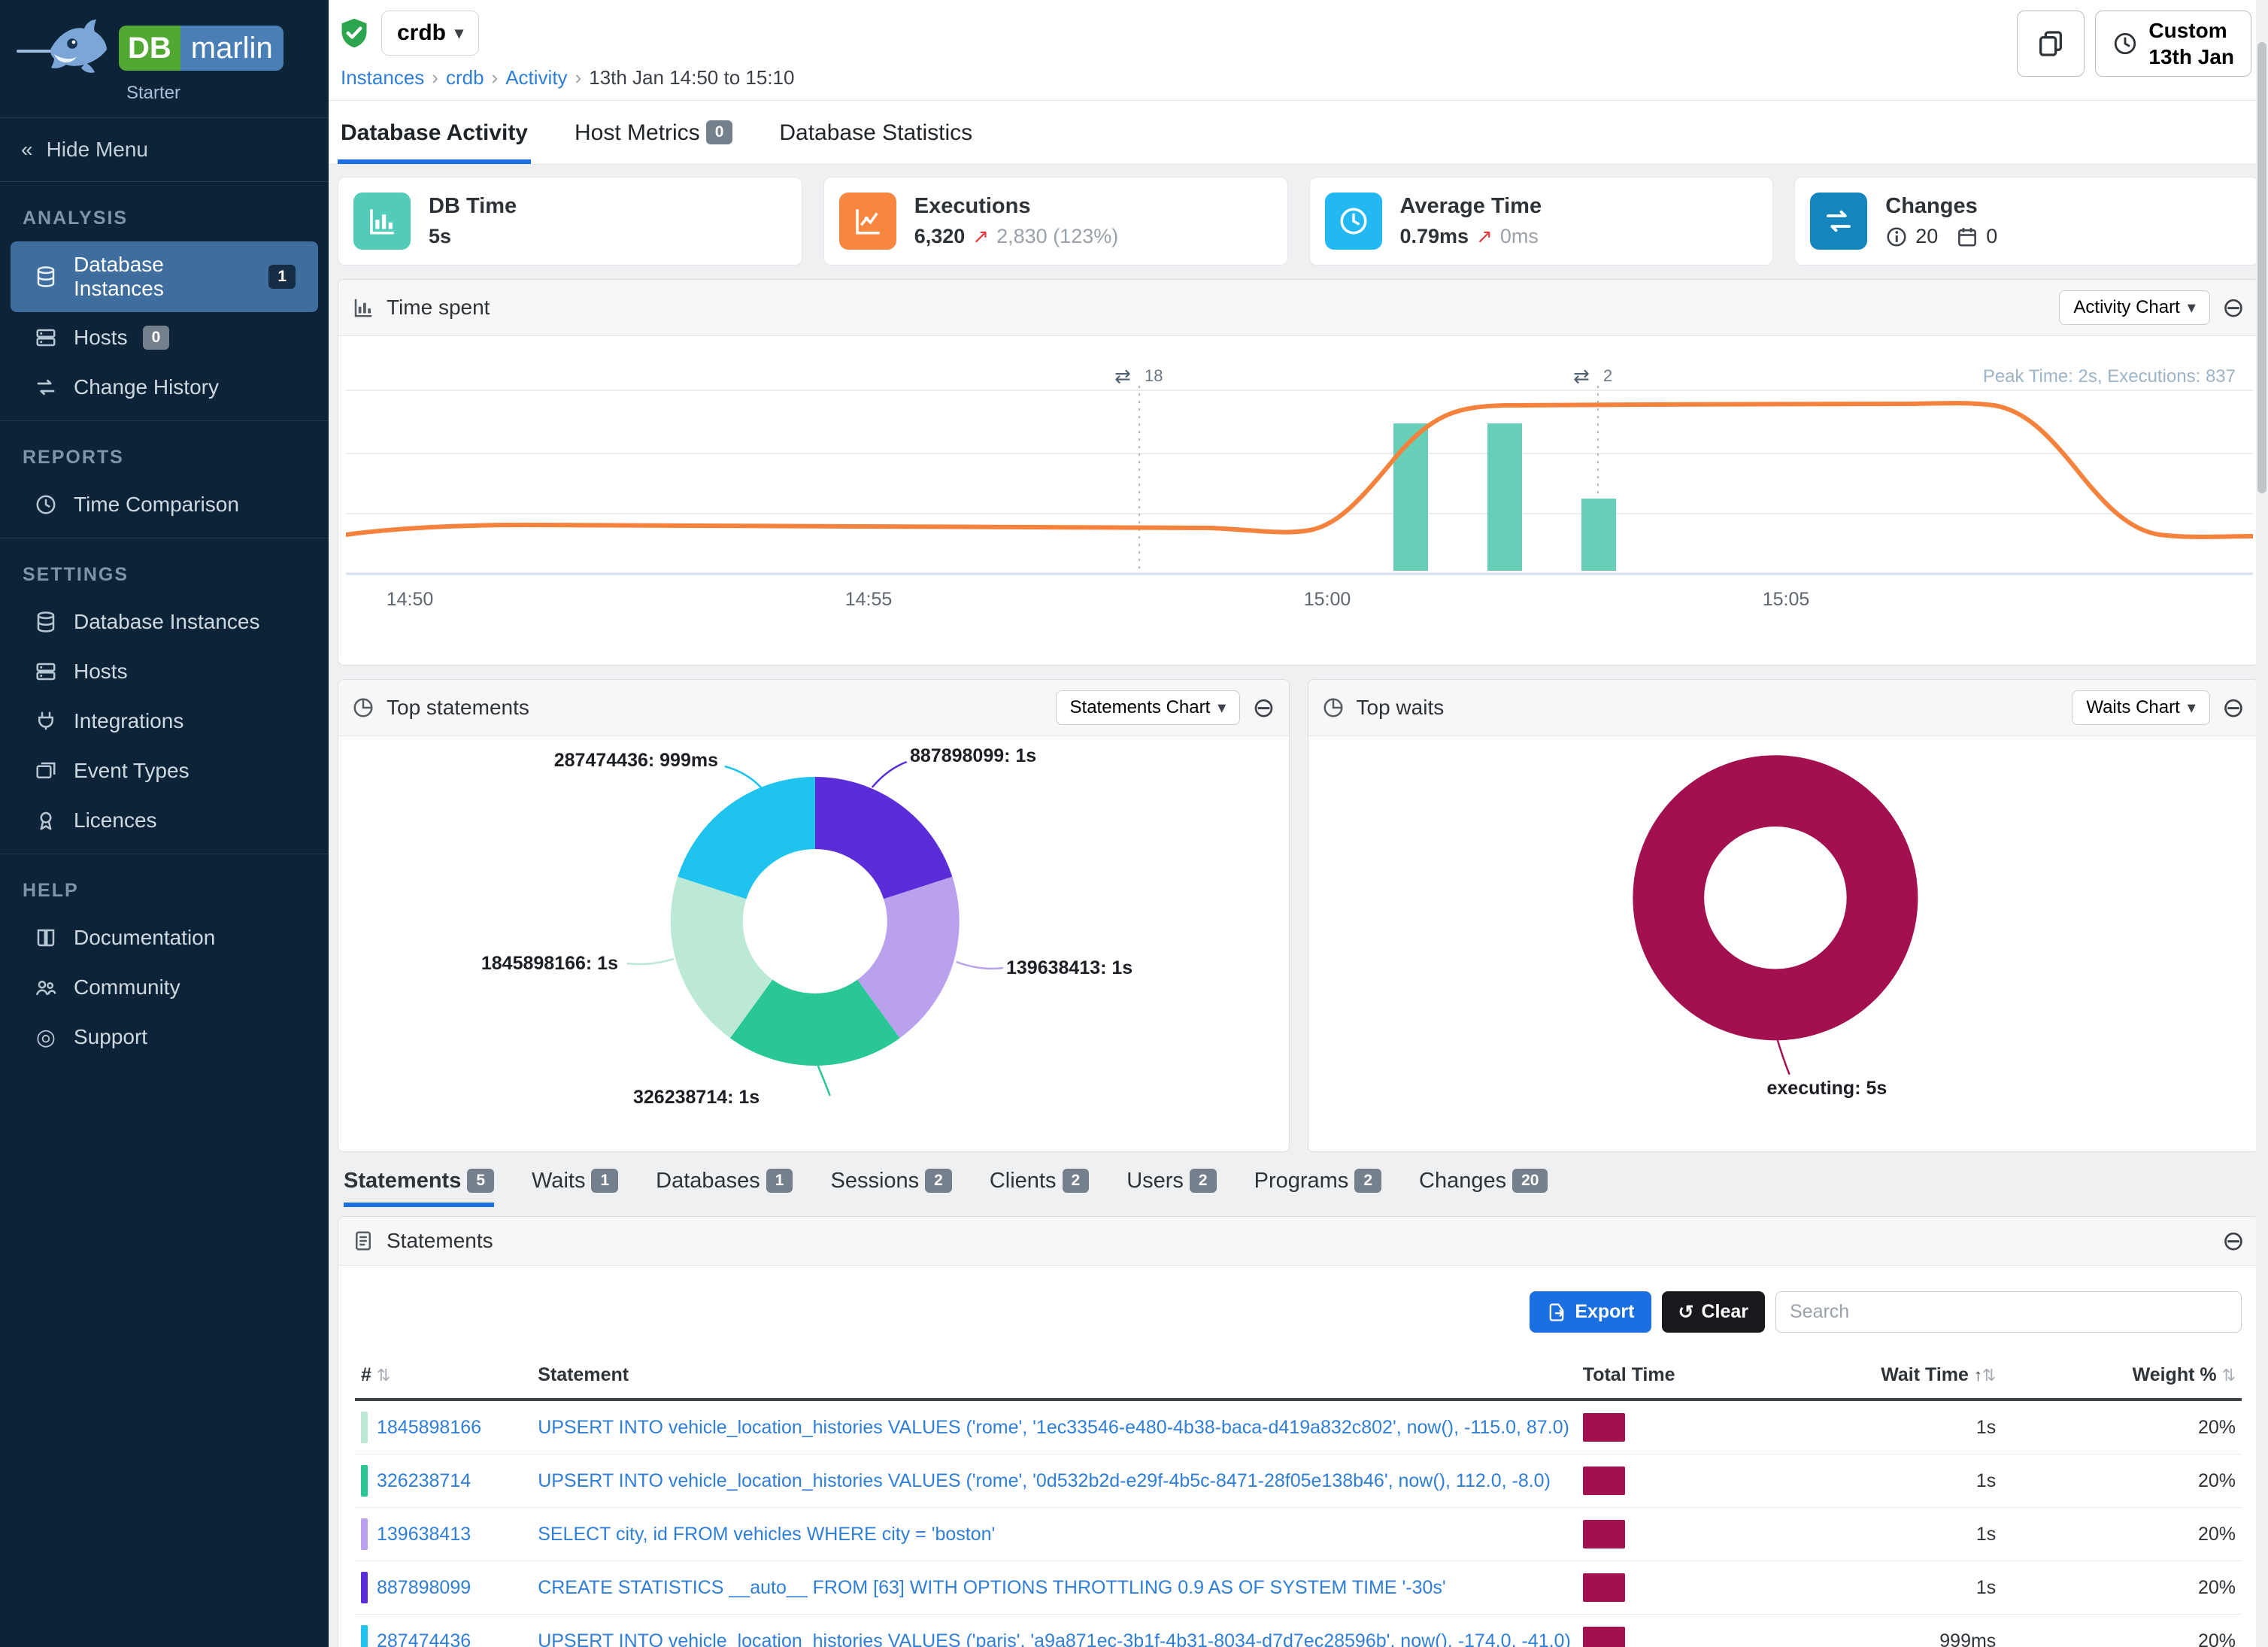 The width and height of the screenshot is (2268, 1647). I want to click on search-input, so click(2008, 1312).